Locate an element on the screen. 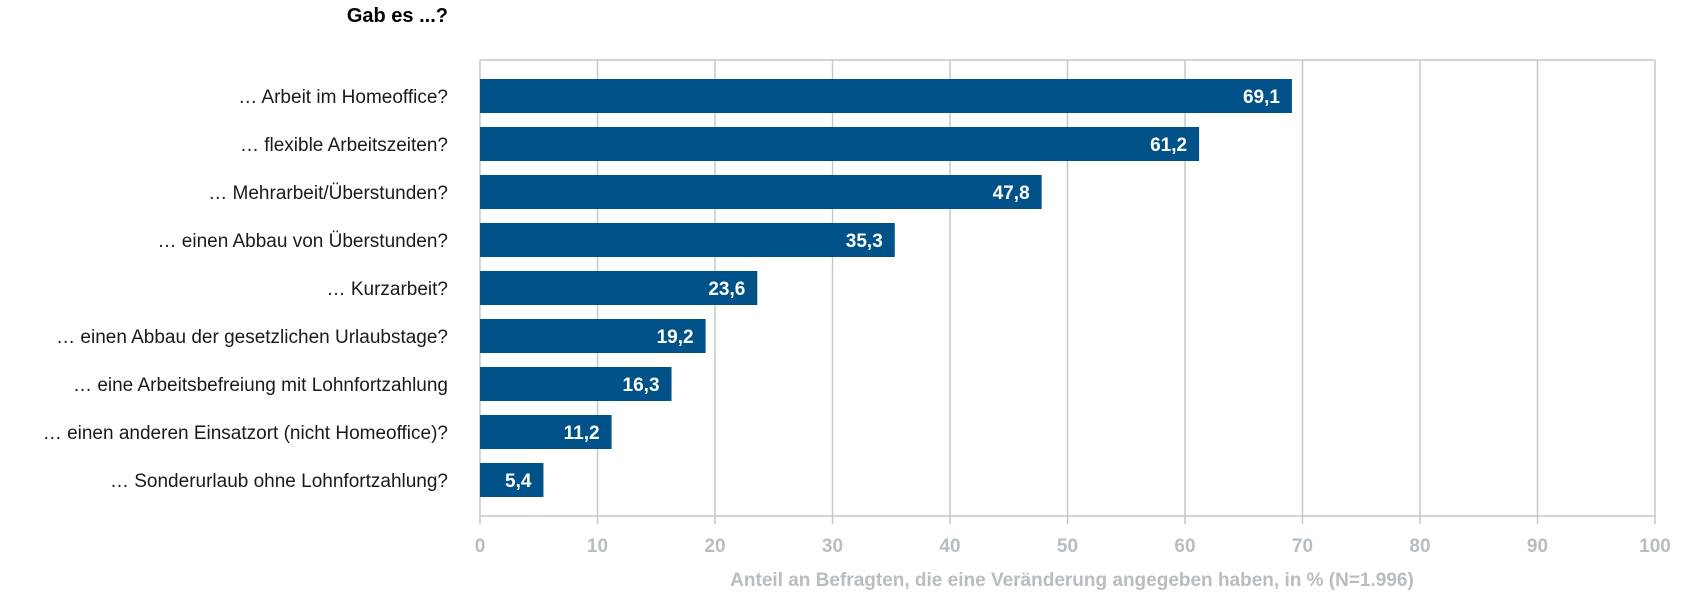 The image size is (1688, 596). bar-value-label: 5,4 is located at coordinates (518, 481).